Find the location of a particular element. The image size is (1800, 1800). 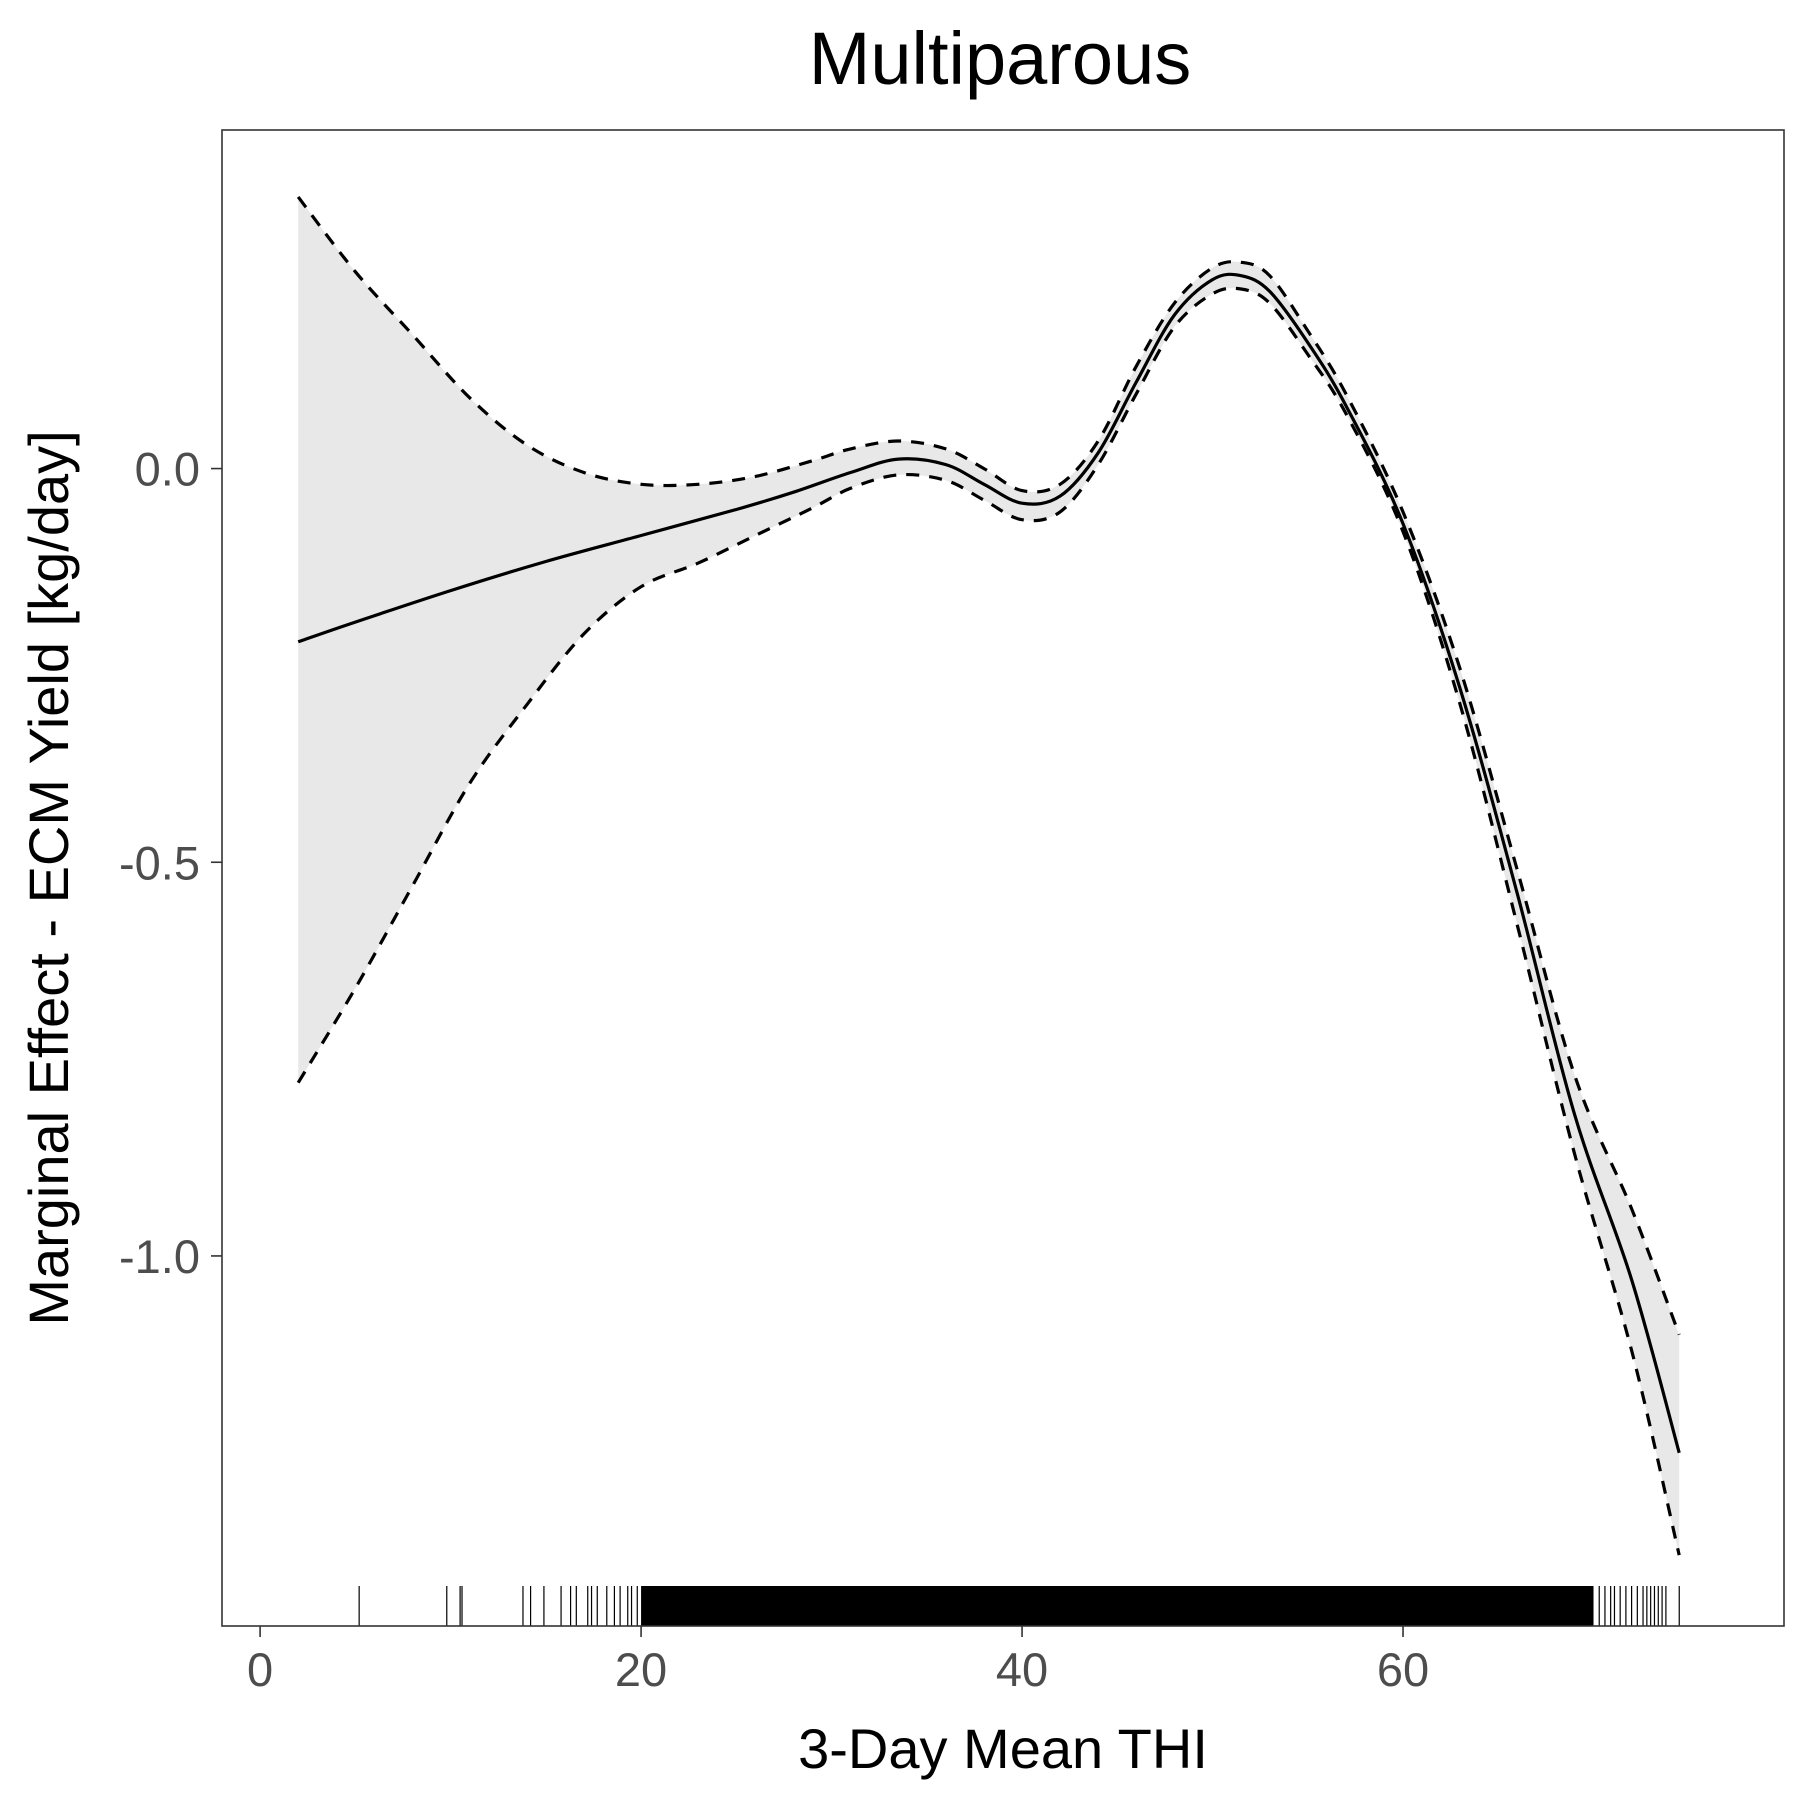

y-tick-label: -1.0 is located at coordinates (159, 1256).